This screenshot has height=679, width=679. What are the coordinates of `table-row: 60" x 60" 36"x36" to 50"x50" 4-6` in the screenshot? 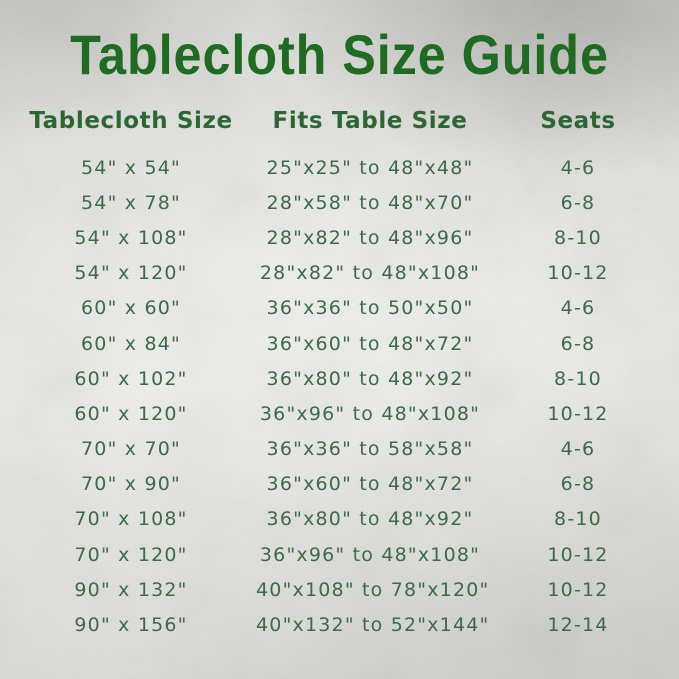 It's located at (339, 308).